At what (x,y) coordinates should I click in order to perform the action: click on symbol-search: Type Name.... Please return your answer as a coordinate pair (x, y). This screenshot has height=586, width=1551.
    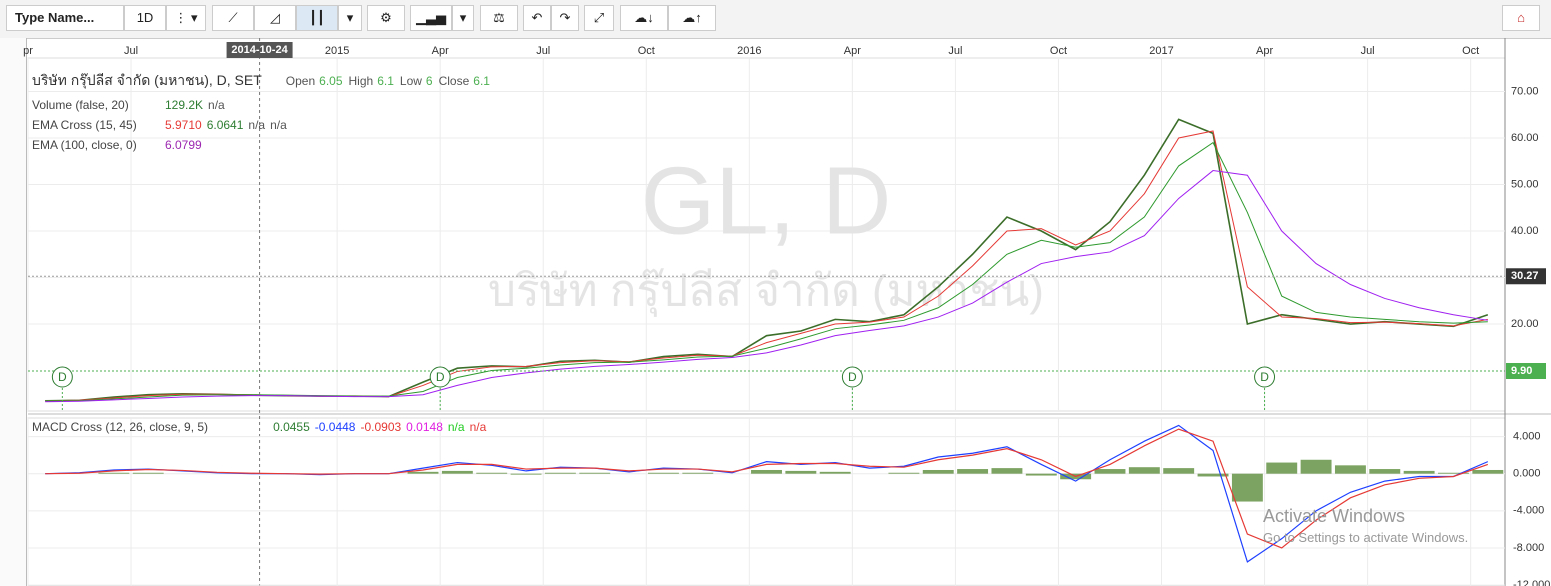
    Looking at the image, I should click on (65, 18).